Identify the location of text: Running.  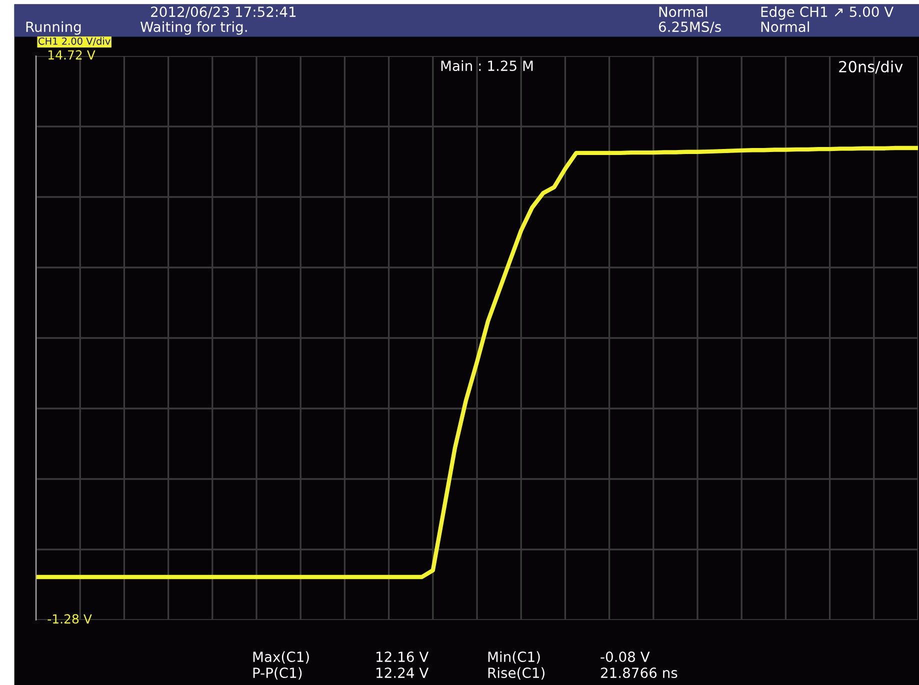
(53, 28).